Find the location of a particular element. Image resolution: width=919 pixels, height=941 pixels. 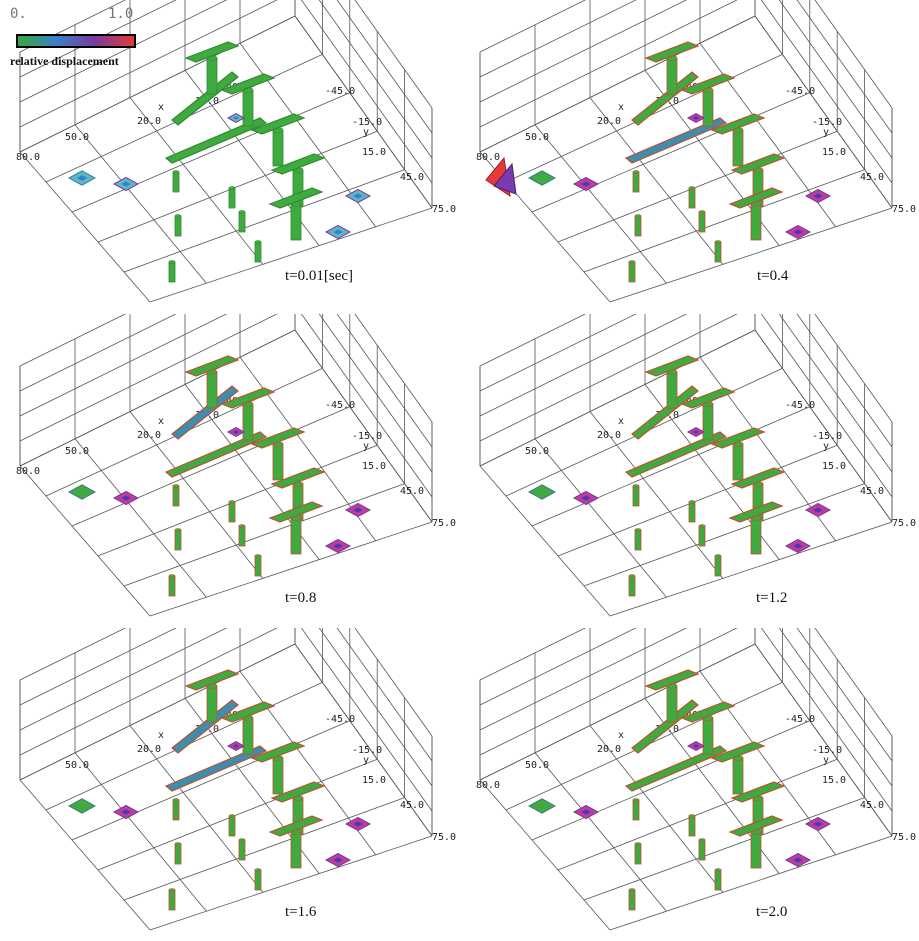

x-axis-letter: x is located at coordinates (621, 735).